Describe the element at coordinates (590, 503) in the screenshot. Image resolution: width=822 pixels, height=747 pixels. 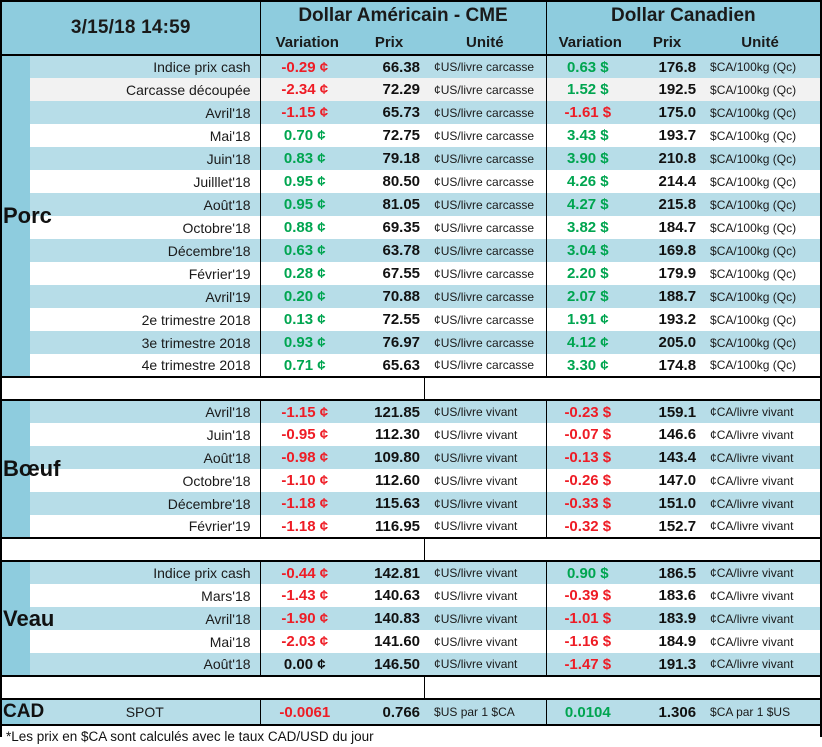
I see `ca-variation: -0.33 $` at that location.